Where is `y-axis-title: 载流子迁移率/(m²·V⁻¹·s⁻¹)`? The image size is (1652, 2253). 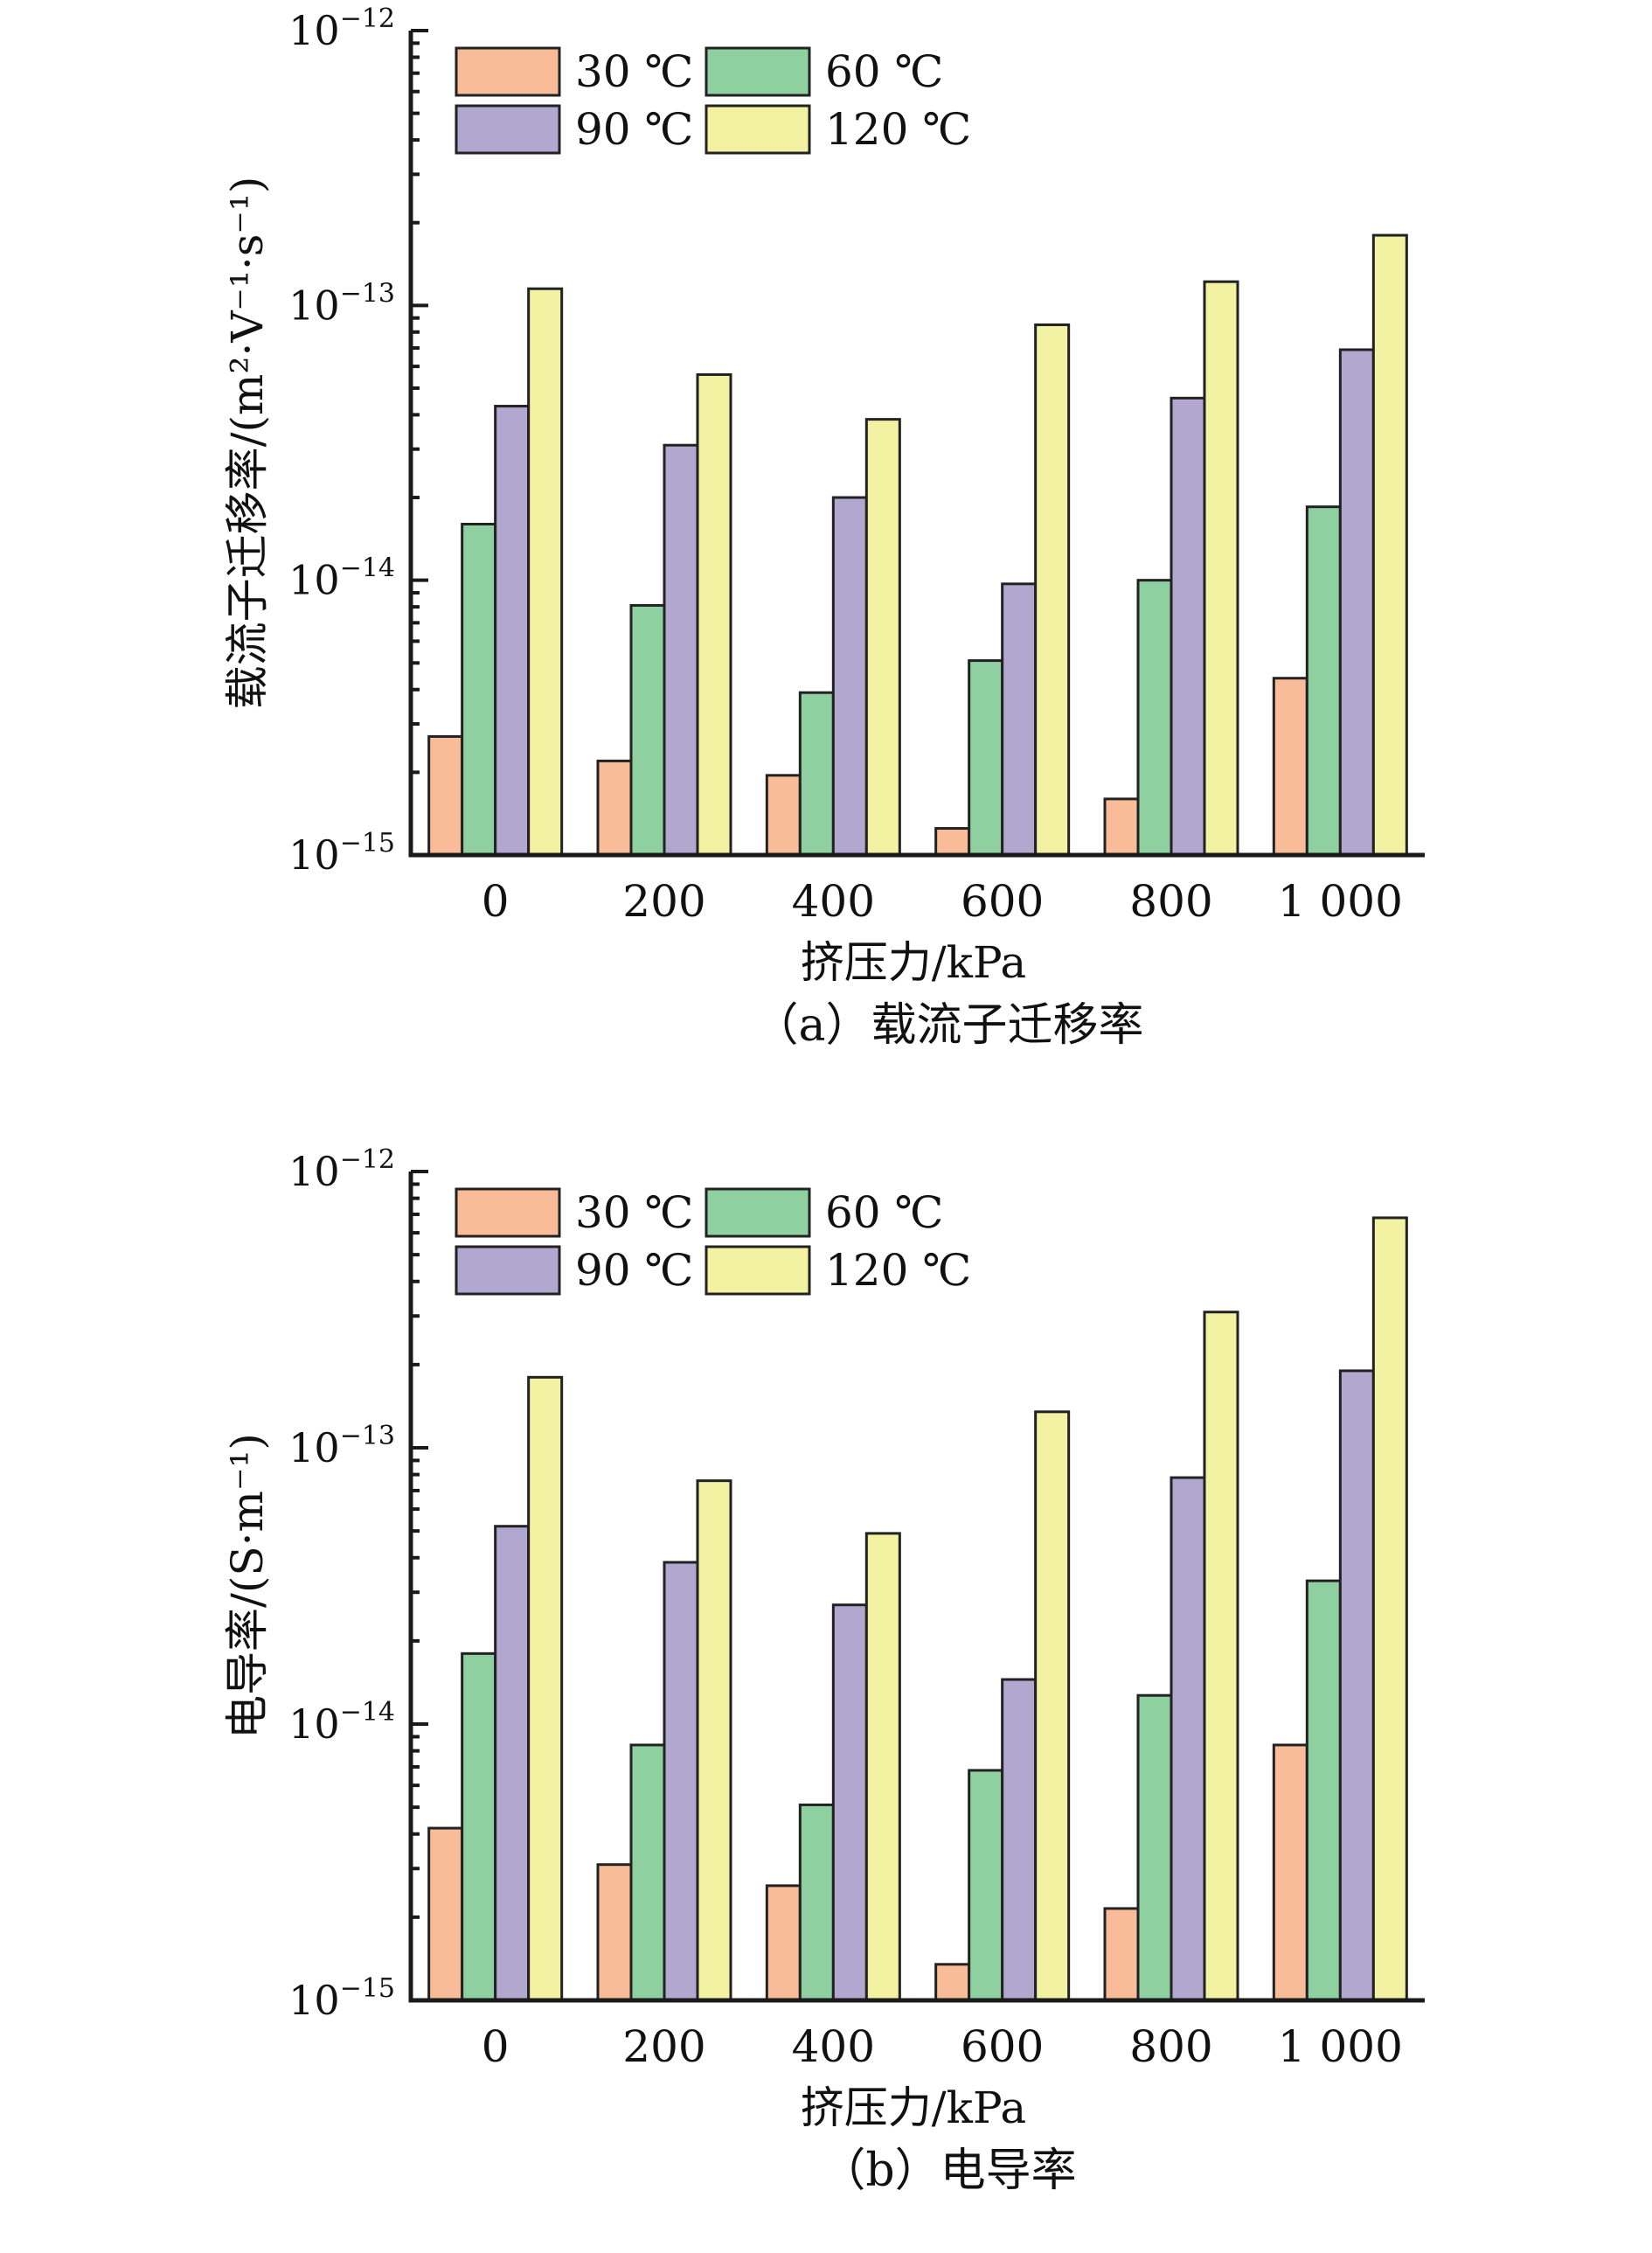
y-axis-title: 载流子迁移率/(m²·V⁻¹·s⁻¹) is located at coordinates (248, 443).